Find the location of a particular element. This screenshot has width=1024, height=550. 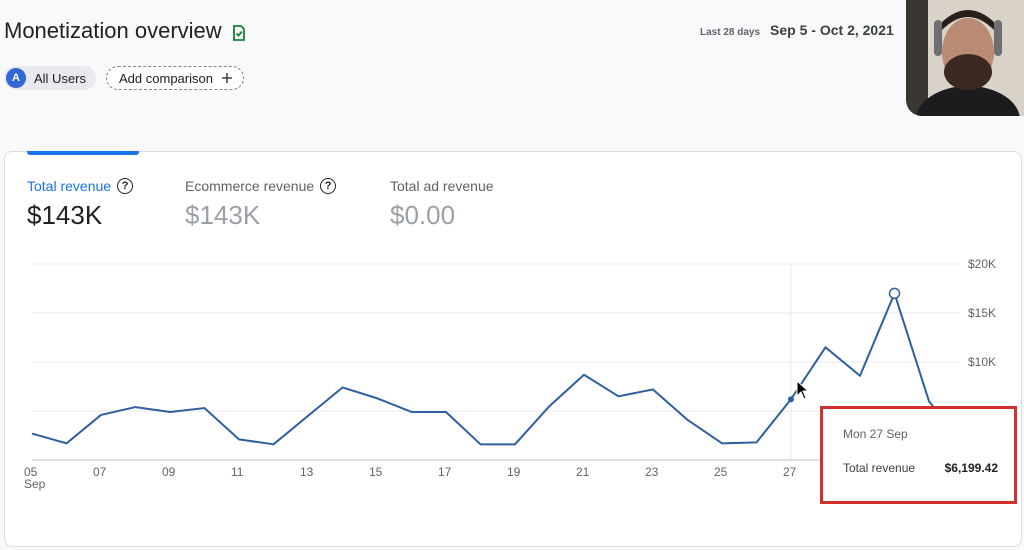

metric-value-ecommerce-revenue: $143K is located at coordinates (223, 215).